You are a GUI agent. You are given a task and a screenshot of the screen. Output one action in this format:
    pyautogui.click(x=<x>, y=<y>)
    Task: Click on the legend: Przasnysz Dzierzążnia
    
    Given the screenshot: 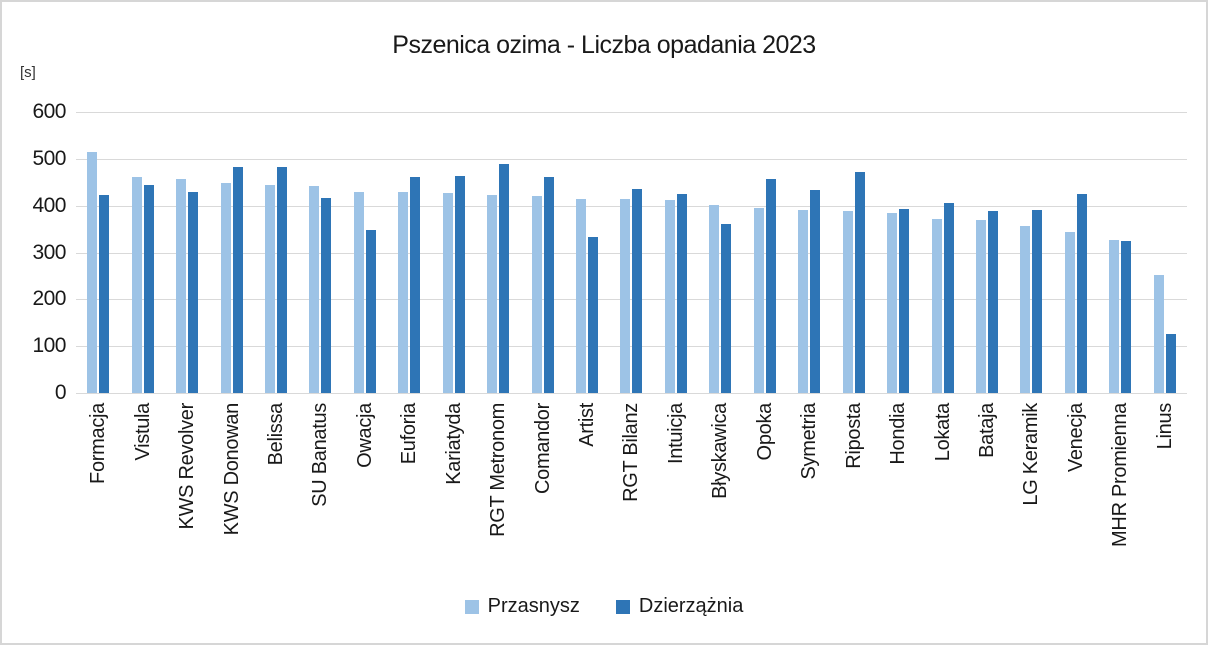 What is the action you would take?
    pyautogui.click(x=604, y=606)
    